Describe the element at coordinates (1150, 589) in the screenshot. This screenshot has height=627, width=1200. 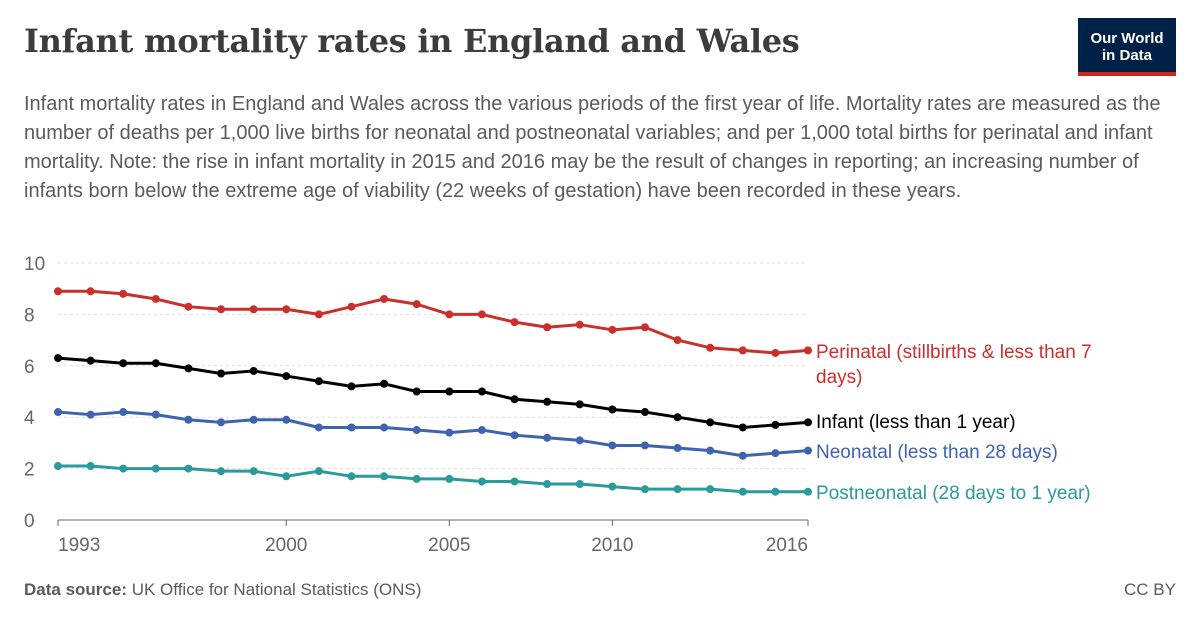
I see `license-link: CC BY` at that location.